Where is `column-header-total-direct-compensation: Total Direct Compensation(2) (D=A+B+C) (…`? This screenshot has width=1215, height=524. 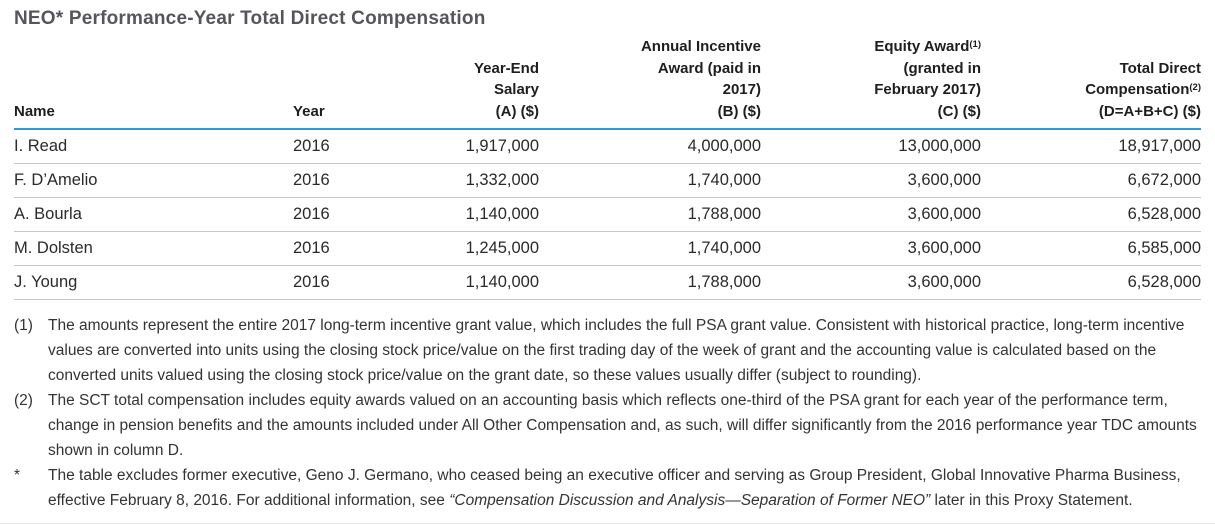 column-header-total-direct-compensation: Total Direct Compensation(2) (D=A+B+C) (… is located at coordinates (1091, 83).